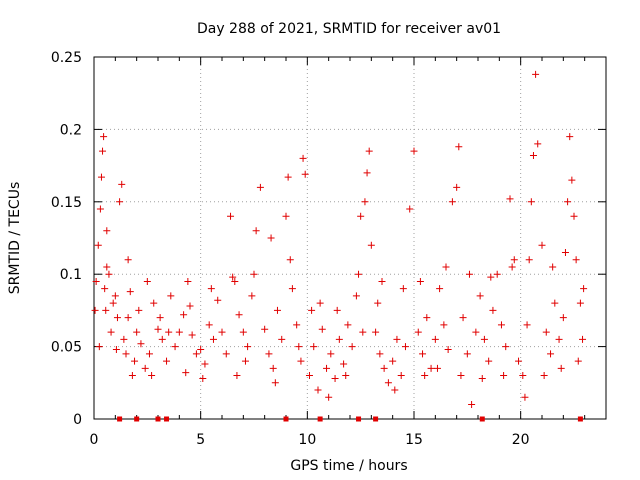  Describe the element at coordinates (71, 130) in the screenshot. I see `y-tick-label: 0.2` at that location.